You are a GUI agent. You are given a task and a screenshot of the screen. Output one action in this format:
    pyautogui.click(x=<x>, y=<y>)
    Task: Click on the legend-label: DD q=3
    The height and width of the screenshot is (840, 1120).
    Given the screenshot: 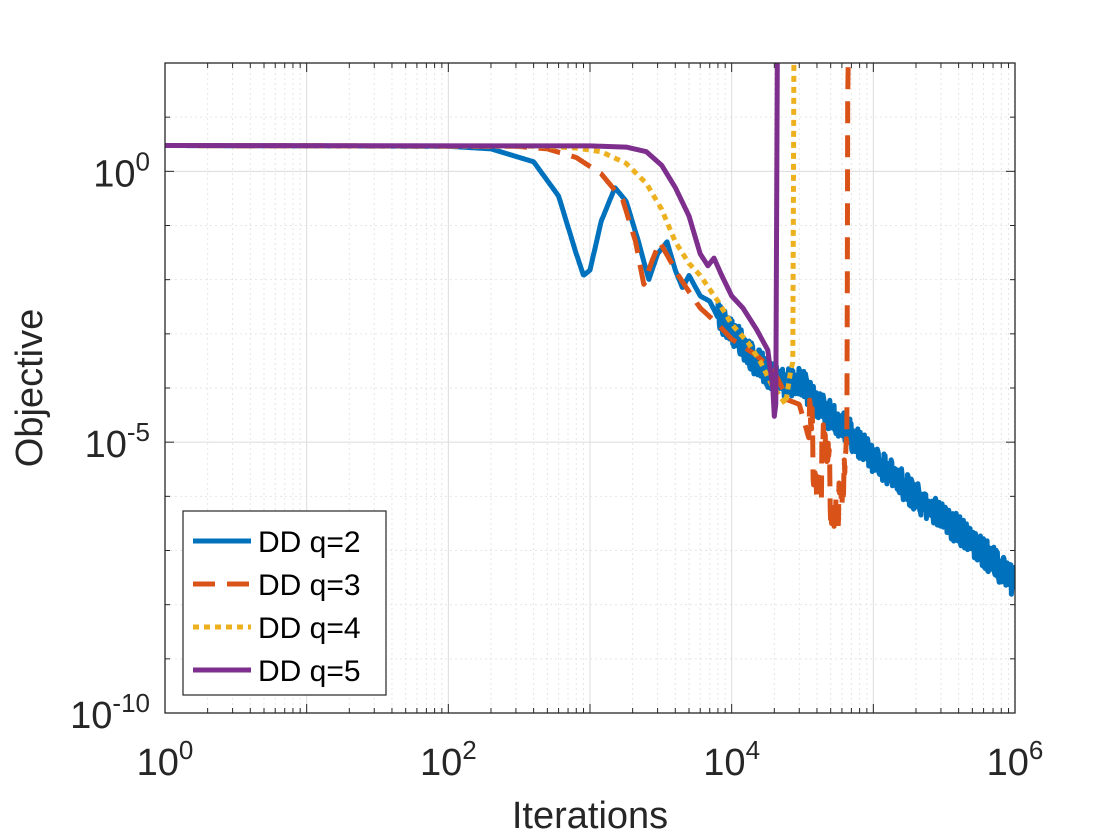 What is the action you would take?
    pyautogui.click(x=309, y=585)
    